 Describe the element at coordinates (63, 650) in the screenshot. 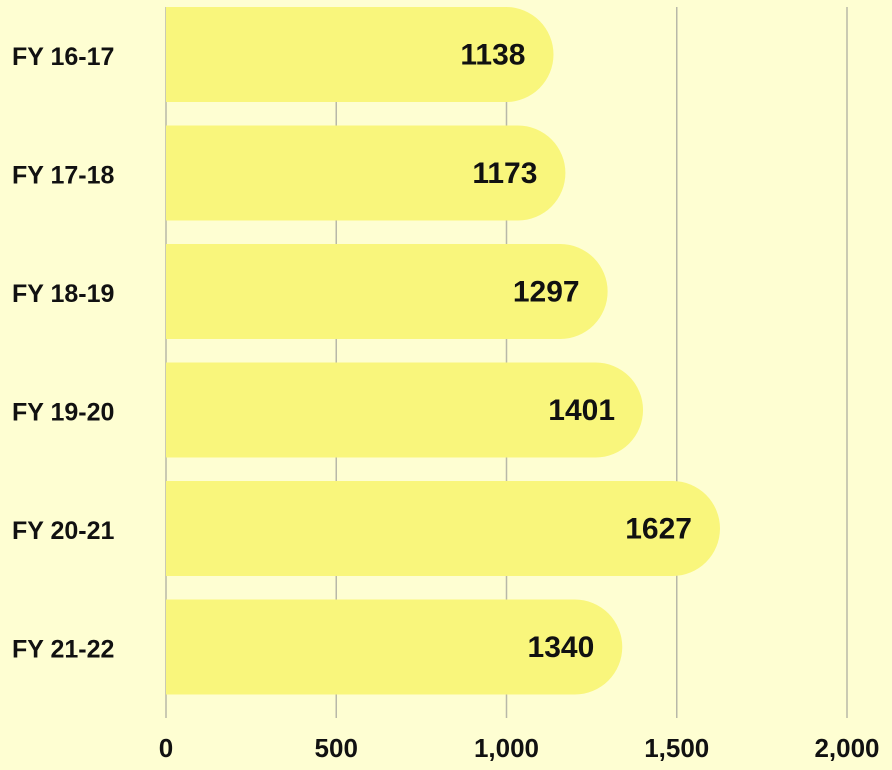

I see `y-tick-label: FY 21-22` at that location.